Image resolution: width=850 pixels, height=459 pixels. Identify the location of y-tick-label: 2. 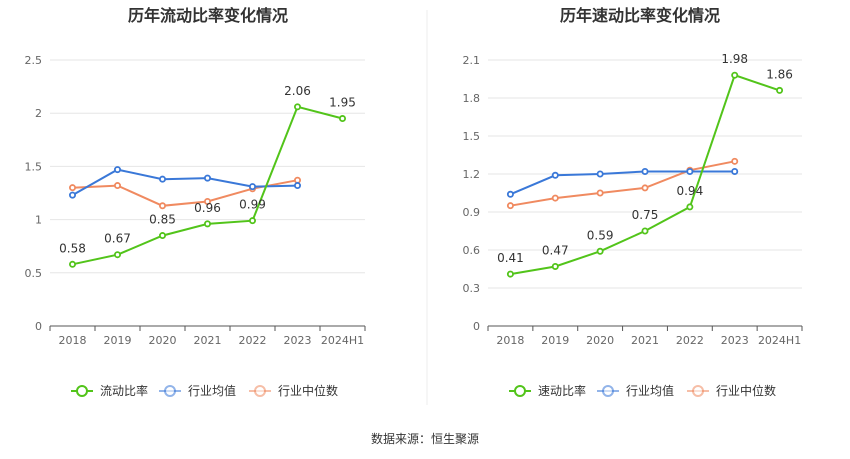
(38, 113).